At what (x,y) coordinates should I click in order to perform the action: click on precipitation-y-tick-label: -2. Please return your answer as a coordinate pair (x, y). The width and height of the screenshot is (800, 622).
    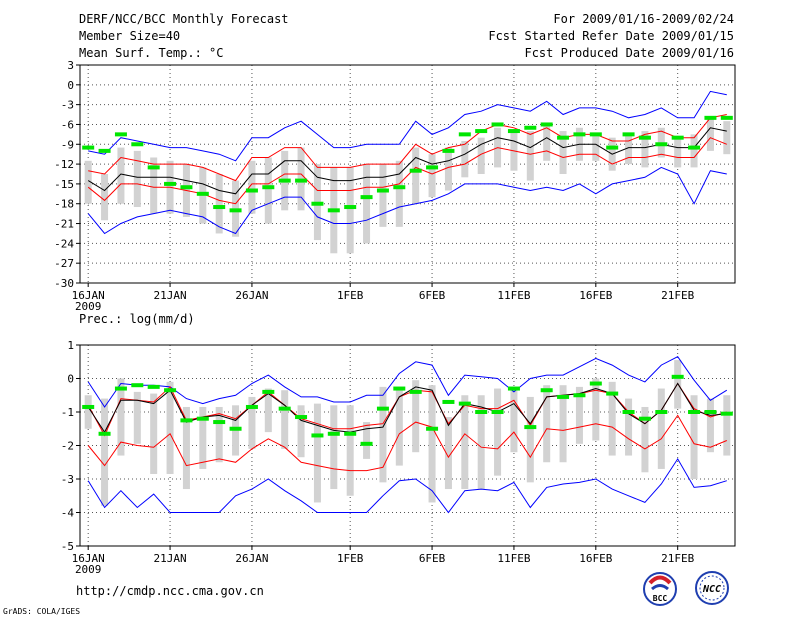
    Looking at the image, I should click on (67, 446).